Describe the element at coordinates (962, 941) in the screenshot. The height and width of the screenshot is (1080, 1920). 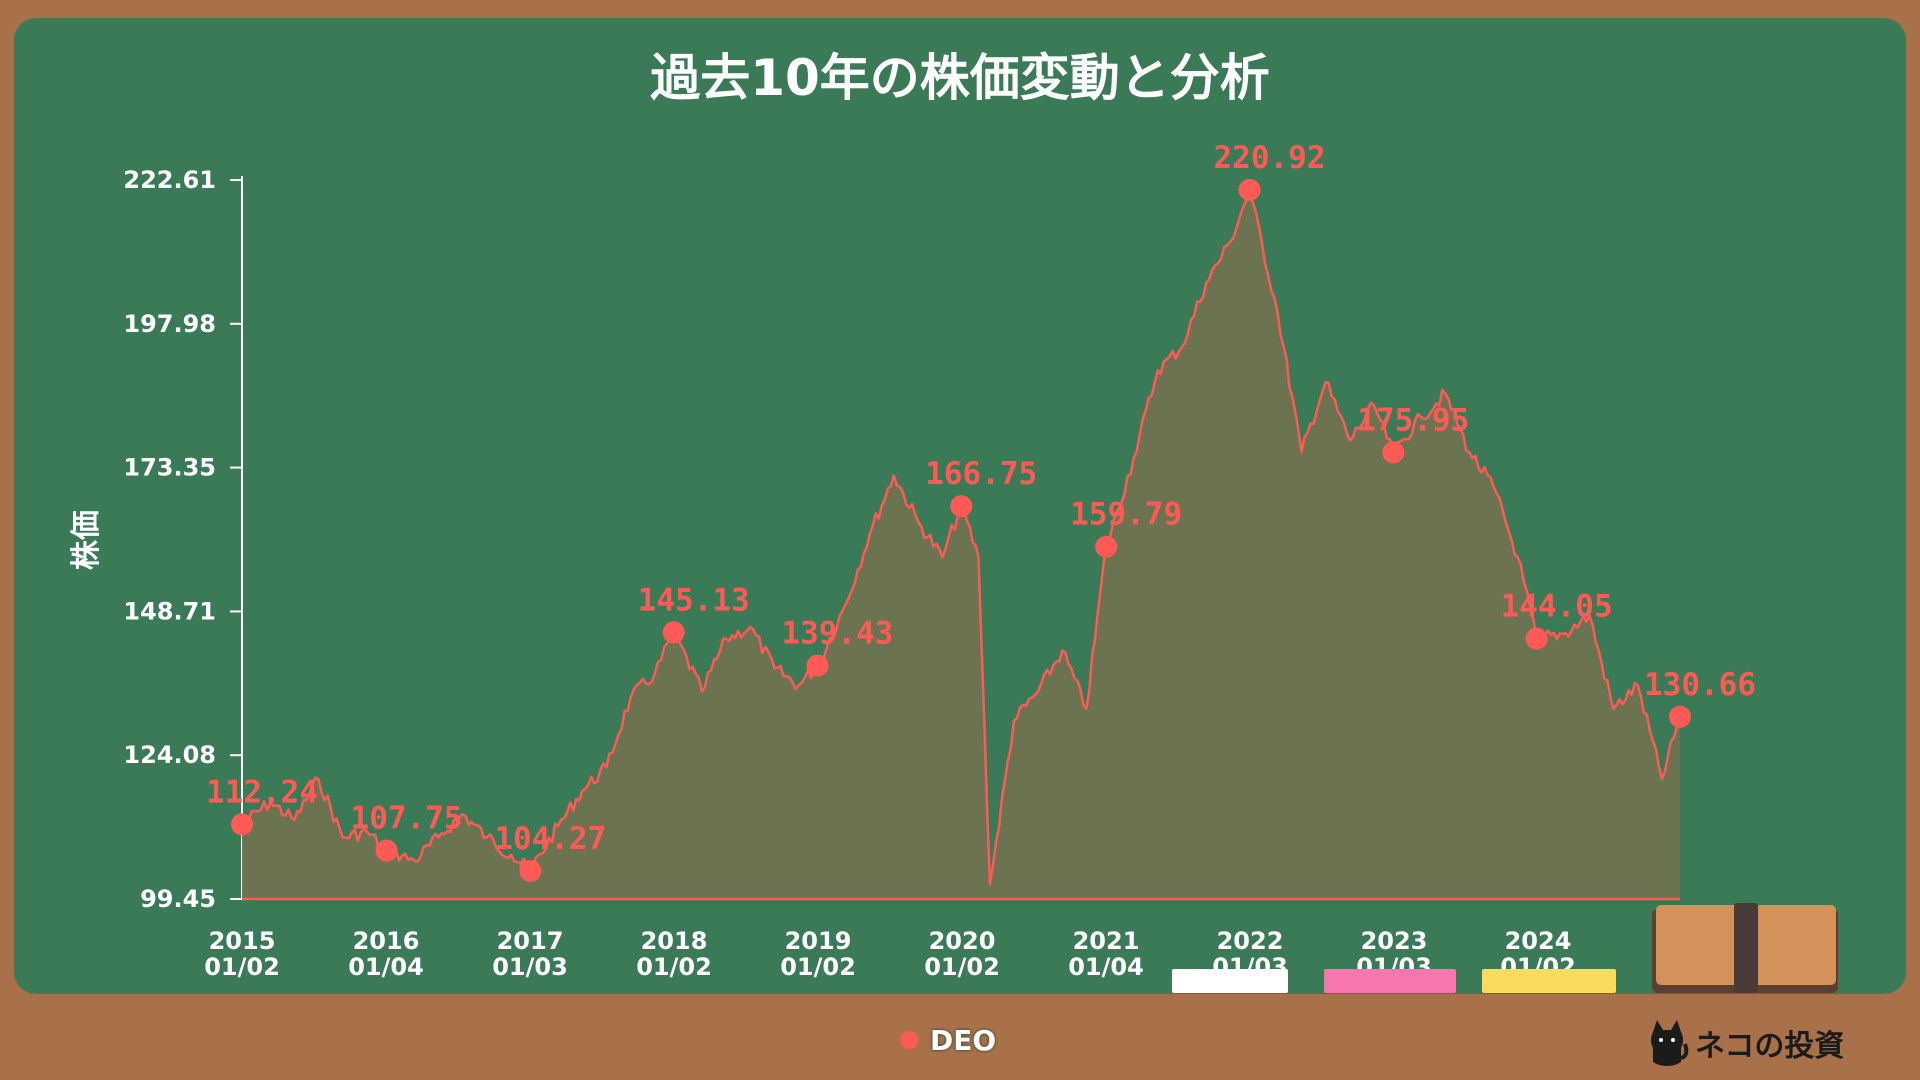
I see `x-tick-label: 2020` at that location.